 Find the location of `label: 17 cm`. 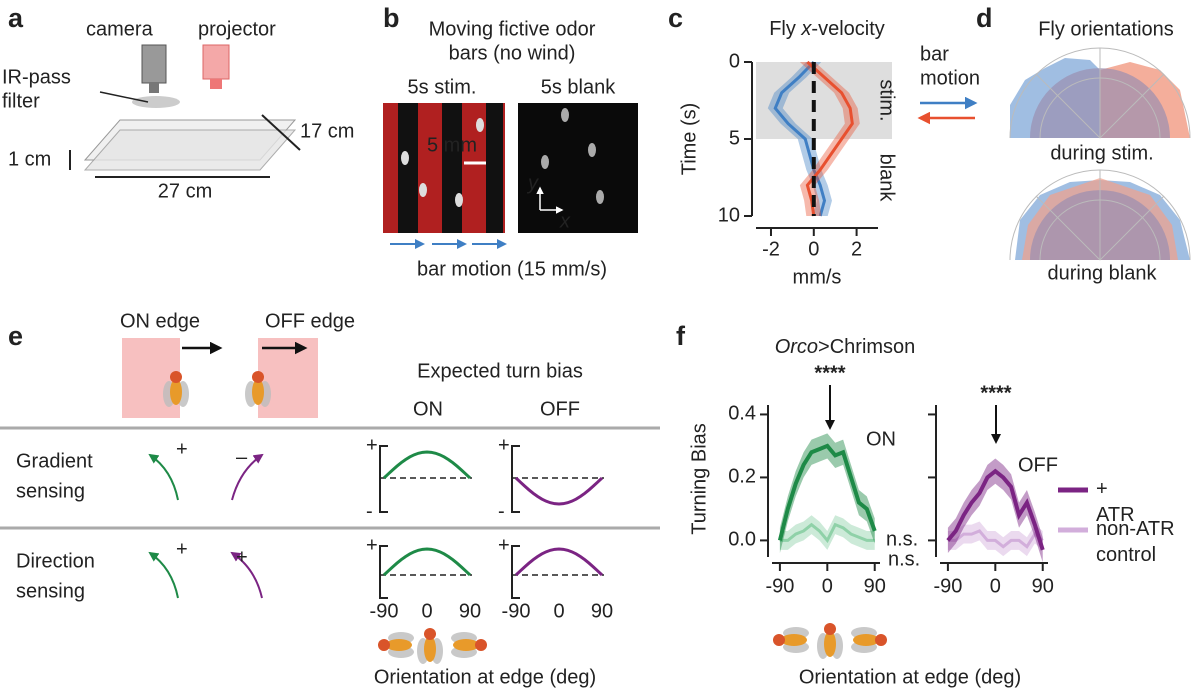

label: 17 cm is located at coordinates (327, 131).